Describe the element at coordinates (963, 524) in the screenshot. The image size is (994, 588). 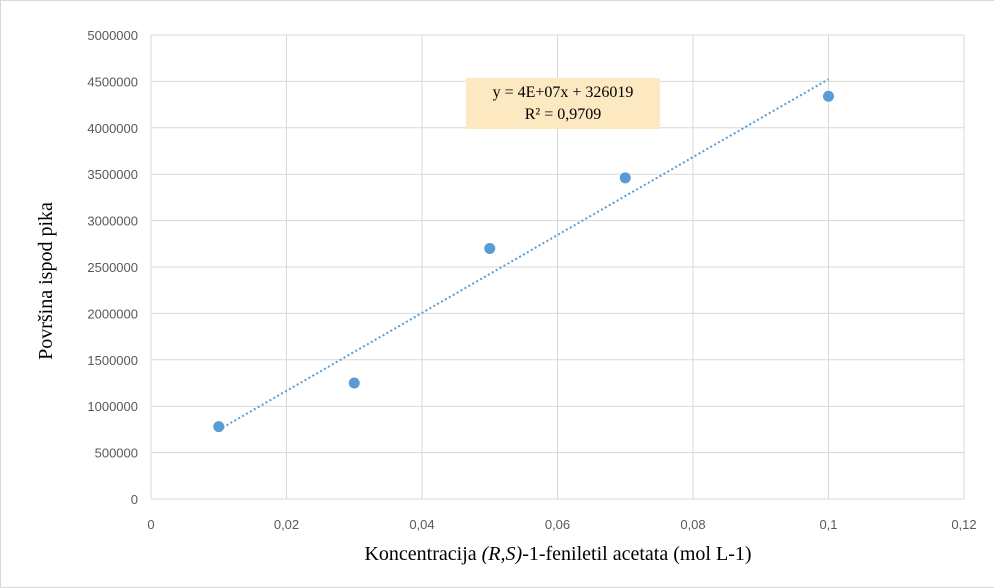
I see `x-tick-label: 0,12` at that location.